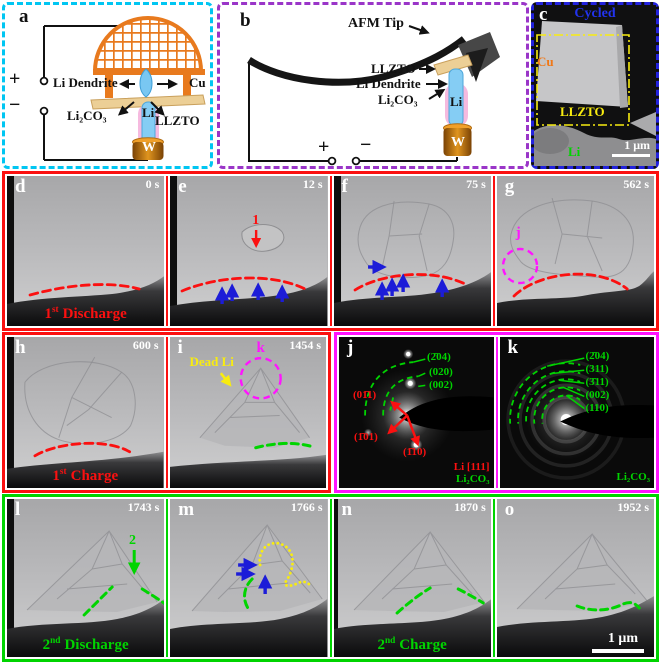  I want to click on afm-tip, so click(477, 65).